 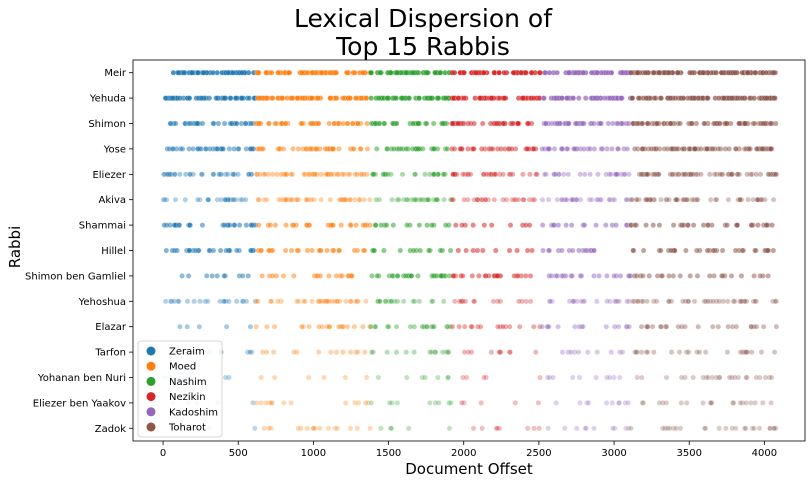 What do you see at coordinates (613, 453) in the screenshot?
I see `x-tick-label: 3000` at bounding box center [613, 453].